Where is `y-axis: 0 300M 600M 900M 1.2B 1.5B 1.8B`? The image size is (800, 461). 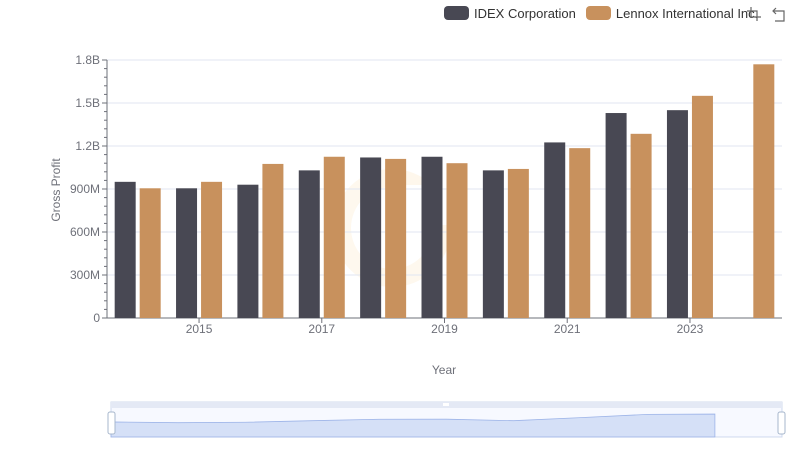 y-axis: 0 300M 600M 900M 1.2B 1.5B 1.8B is located at coordinates (89, 189).